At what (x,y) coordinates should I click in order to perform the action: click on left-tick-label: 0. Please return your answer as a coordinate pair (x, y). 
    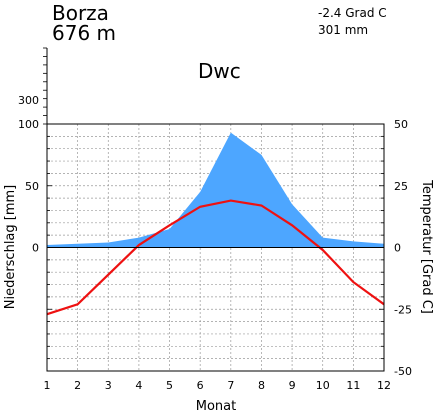
    Looking at the image, I should click on (35, 248).